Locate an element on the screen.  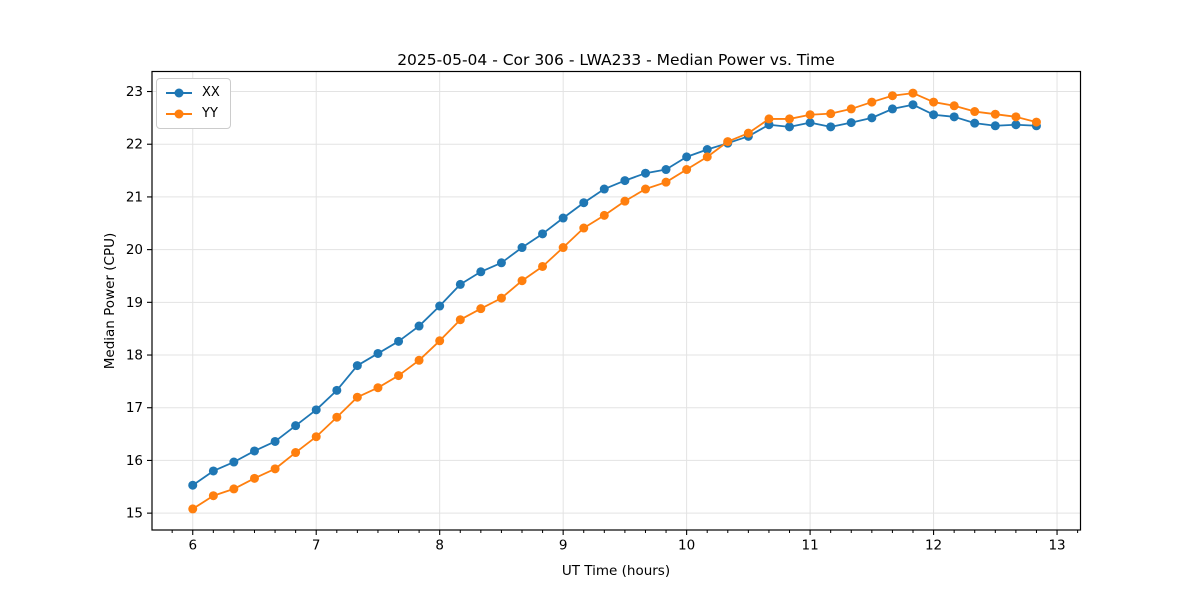
svg-text: 17 is located at coordinates (134, 408).